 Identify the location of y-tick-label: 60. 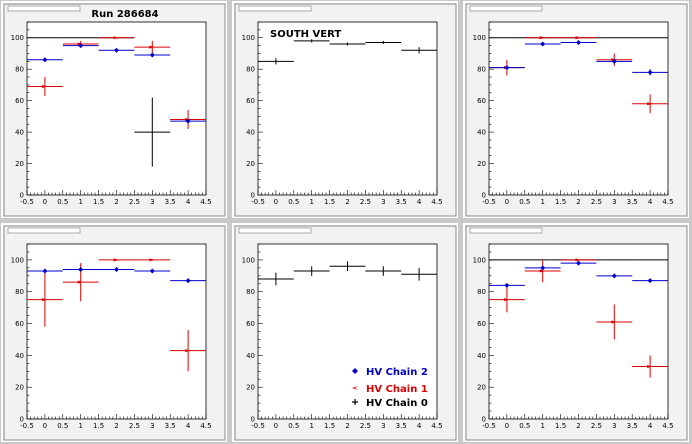
(19, 101).